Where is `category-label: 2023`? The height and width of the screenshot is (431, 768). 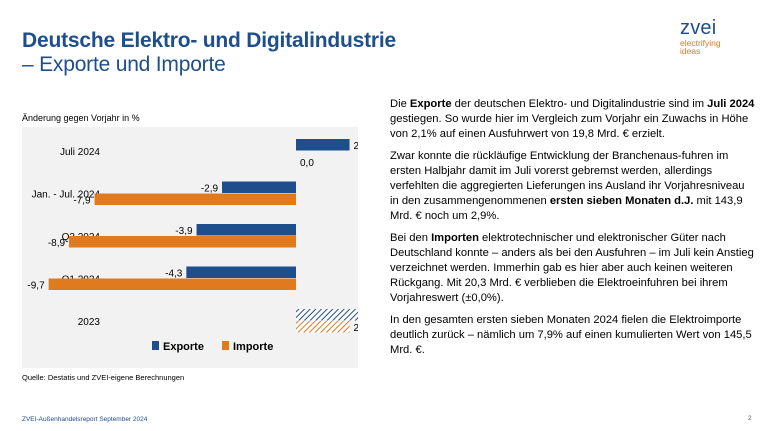 category-label: 2023 is located at coordinates (89, 322).